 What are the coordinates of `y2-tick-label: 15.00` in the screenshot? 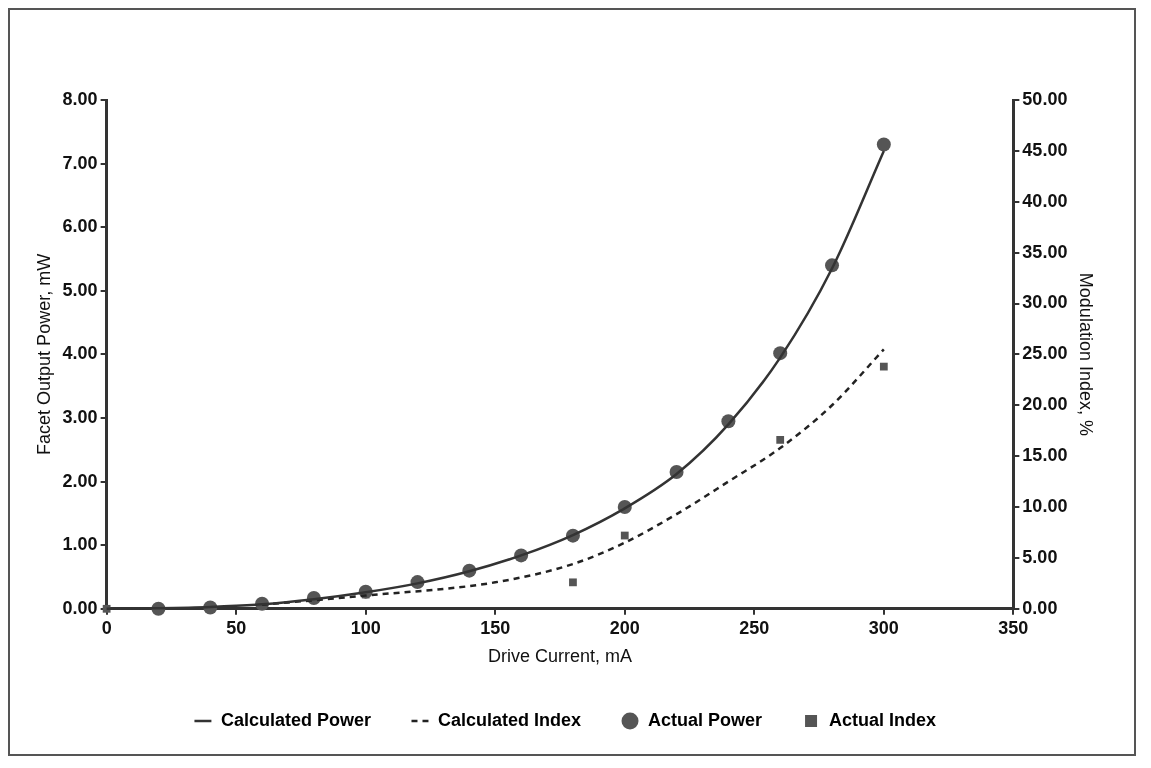 It's located at (1045, 455).